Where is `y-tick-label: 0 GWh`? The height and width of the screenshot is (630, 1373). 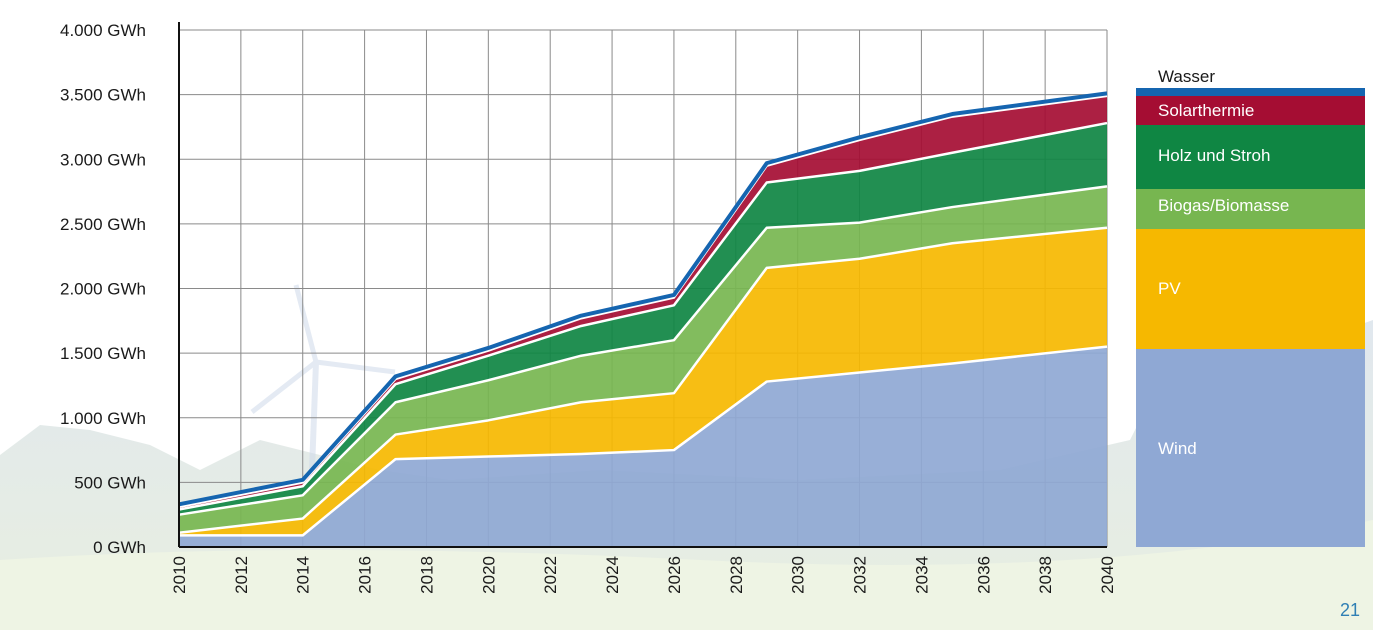 y-tick-label: 0 GWh is located at coordinates (119, 547).